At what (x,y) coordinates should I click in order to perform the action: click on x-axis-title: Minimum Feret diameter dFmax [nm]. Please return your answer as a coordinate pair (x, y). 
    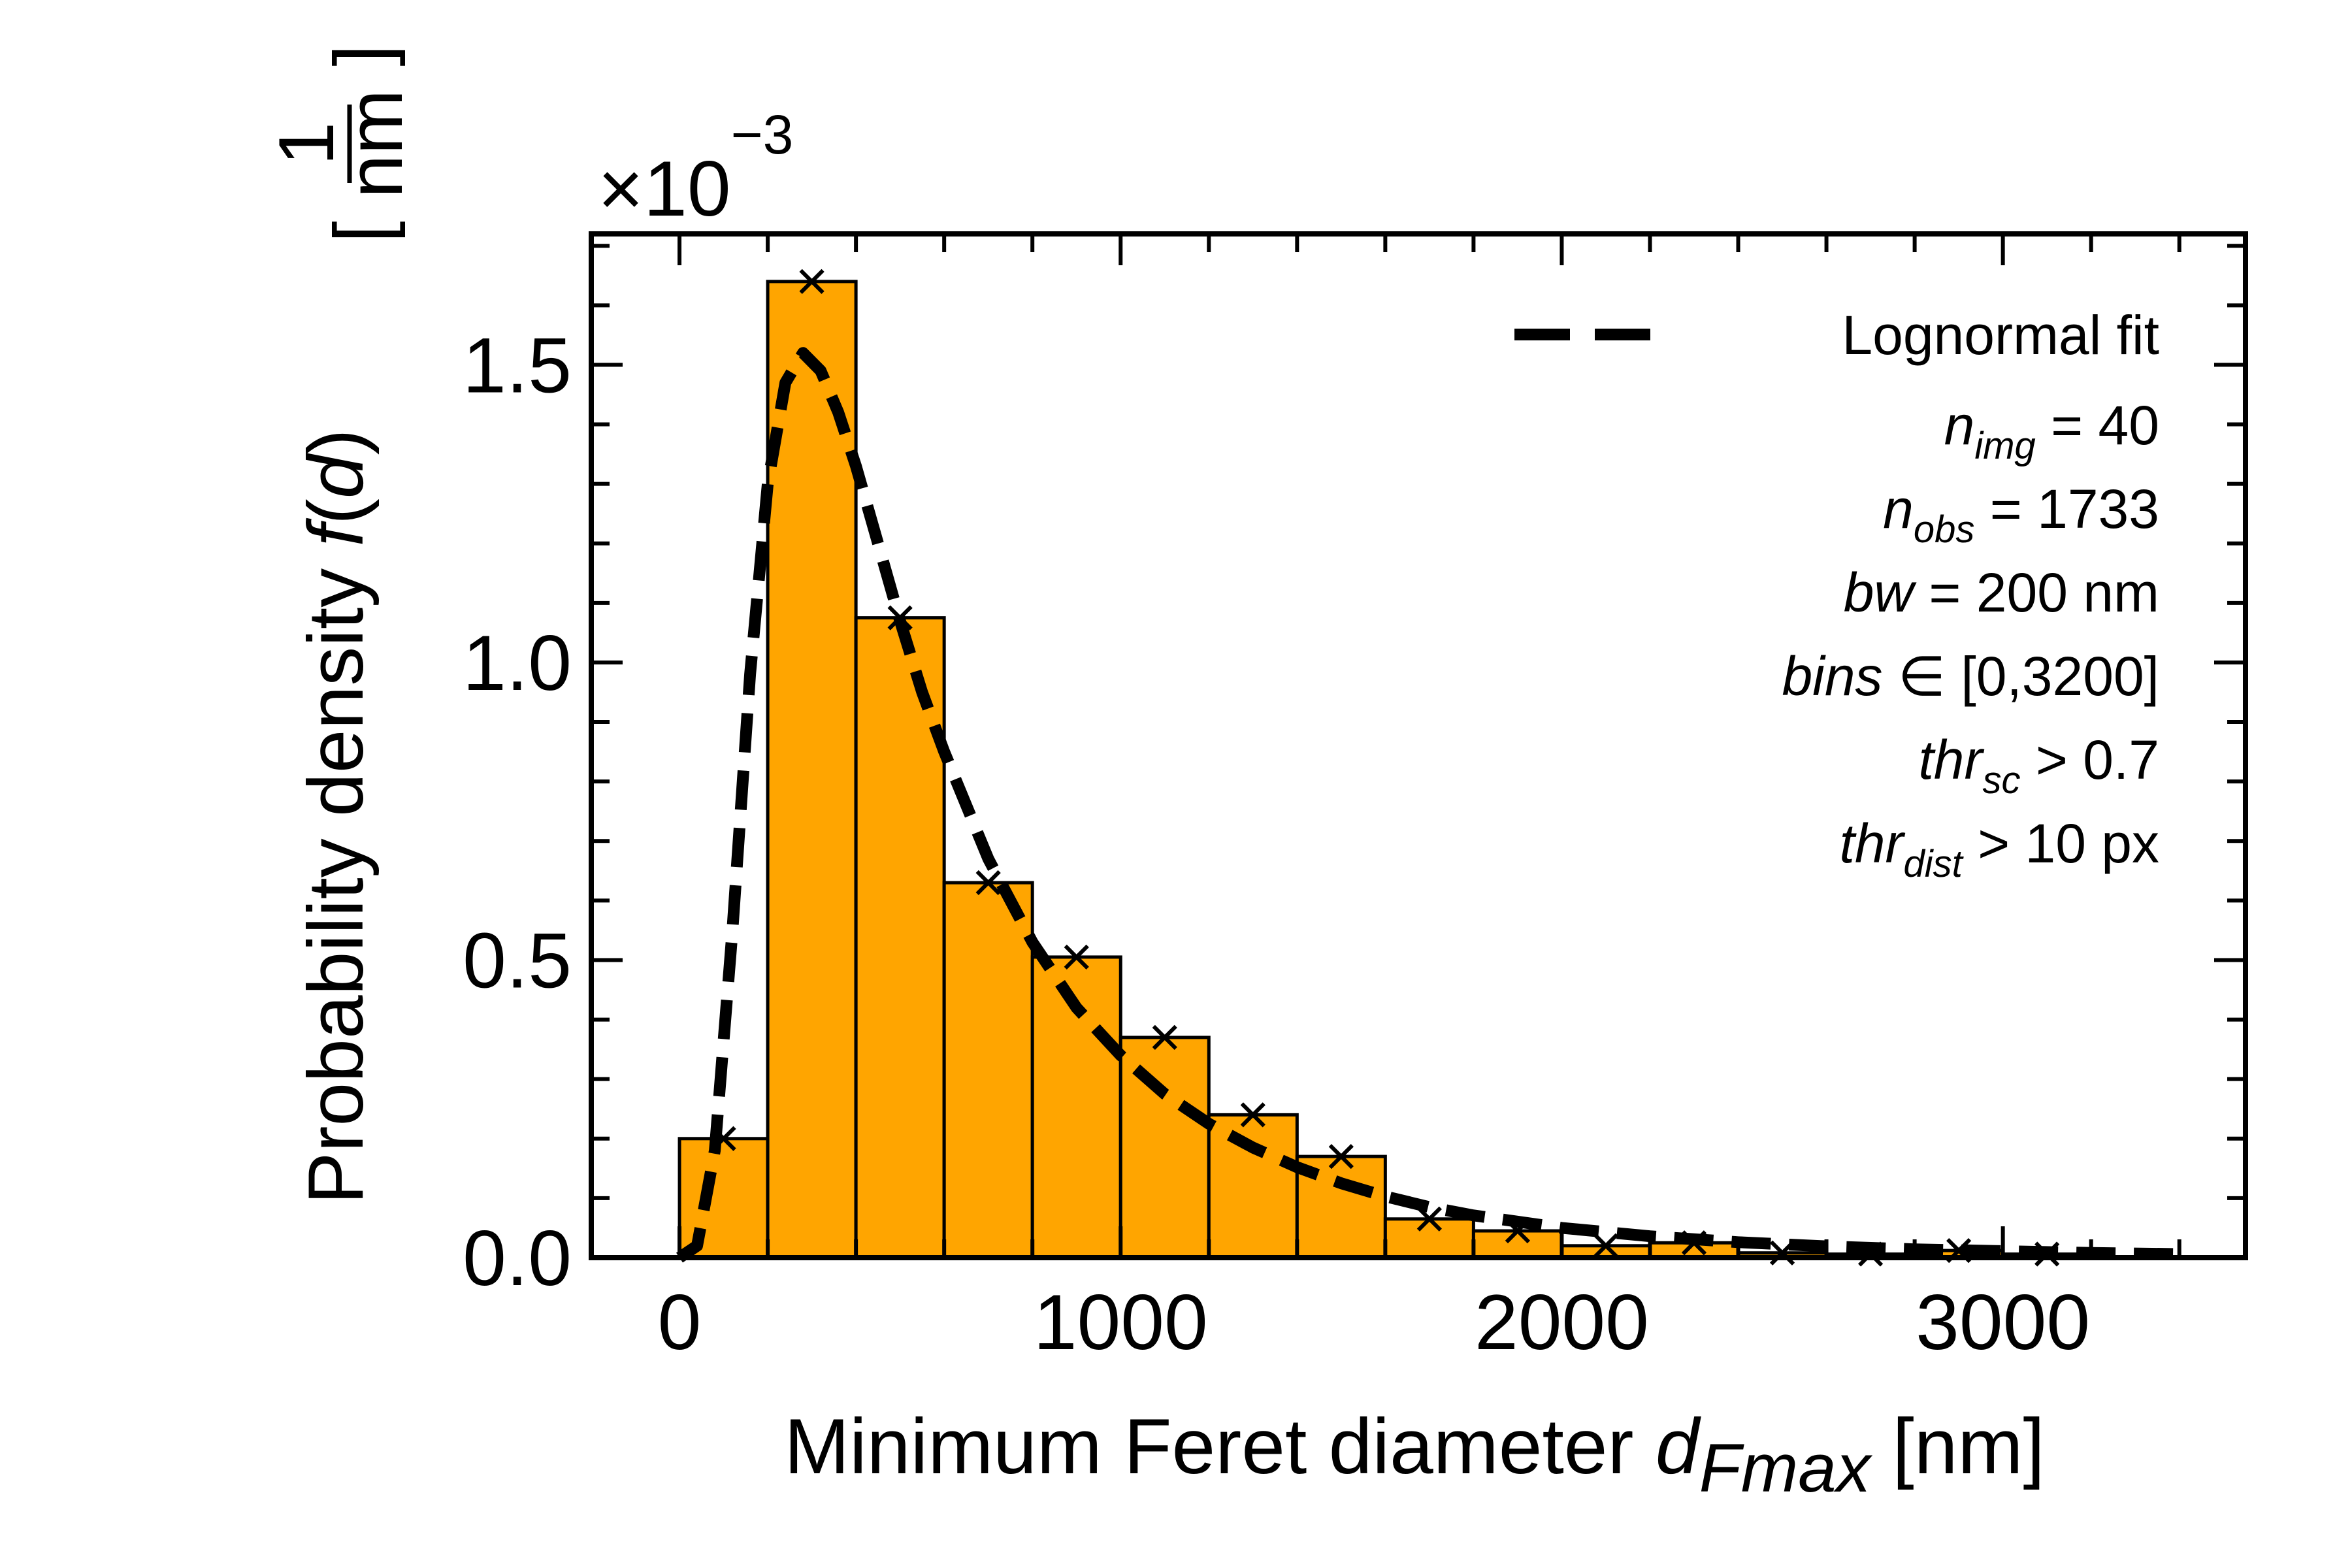
    Looking at the image, I should click on (1414, 1455).